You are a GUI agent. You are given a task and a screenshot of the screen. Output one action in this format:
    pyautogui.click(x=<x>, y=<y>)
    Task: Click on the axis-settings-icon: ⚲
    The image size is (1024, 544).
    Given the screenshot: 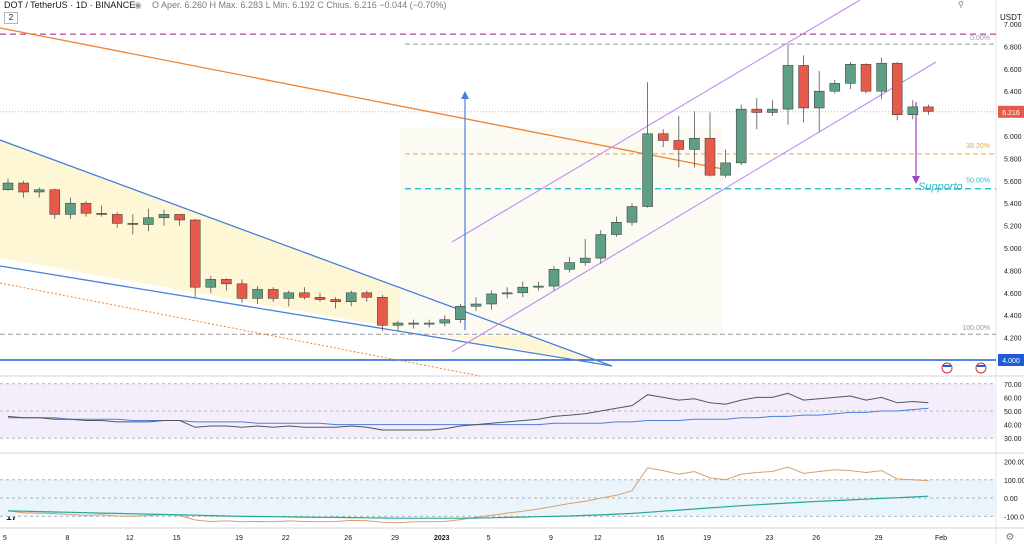 What is the action you would take?
    pyautogui.click(x=963, y=4)
    